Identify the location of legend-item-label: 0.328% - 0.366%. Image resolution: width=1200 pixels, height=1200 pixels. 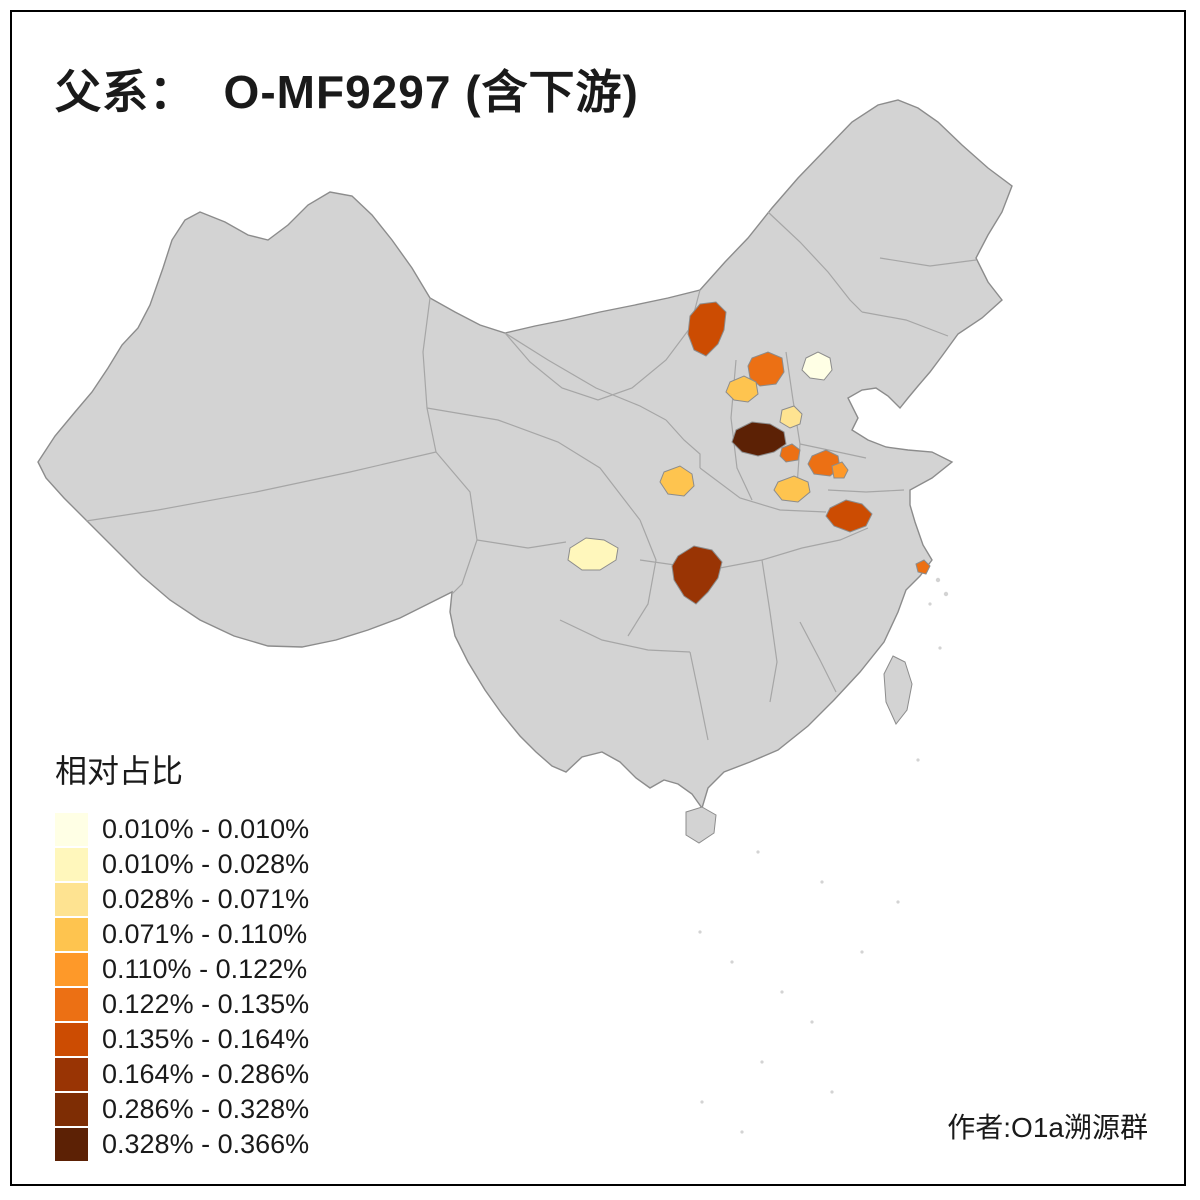
(206, 1144).